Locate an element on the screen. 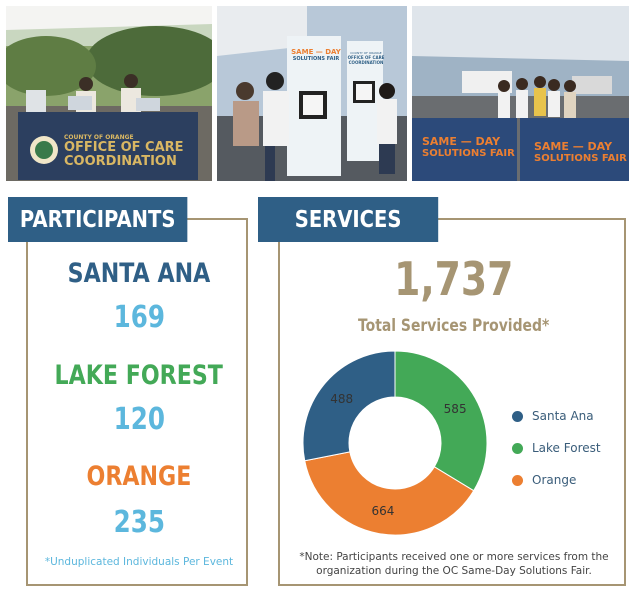  legend-label: Lake Forest is located at coordinates (566, 448).